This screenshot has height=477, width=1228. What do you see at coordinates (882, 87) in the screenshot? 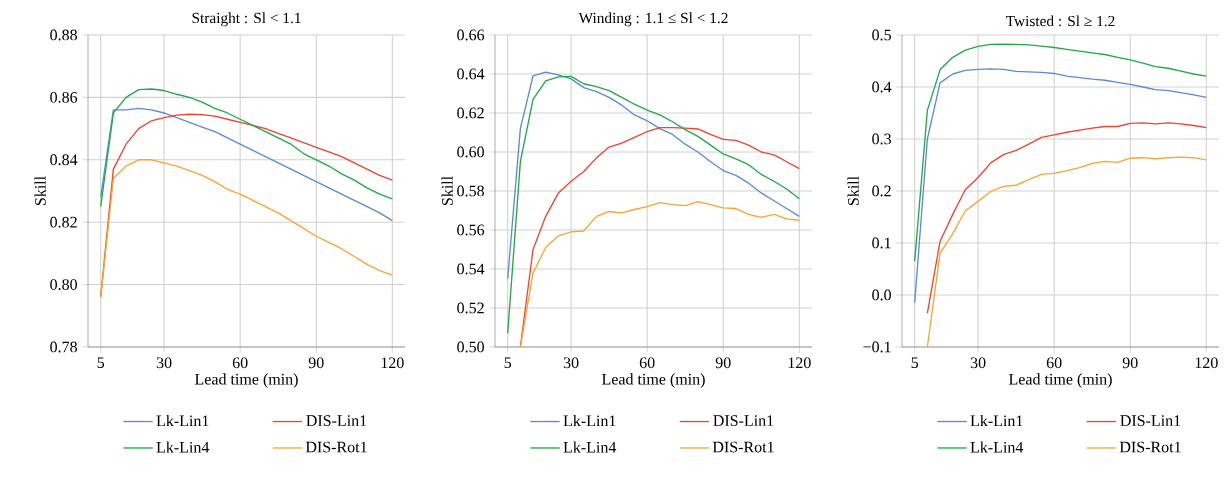
I see `y-tick-label: 0.4` at bounding box center [882, 87].